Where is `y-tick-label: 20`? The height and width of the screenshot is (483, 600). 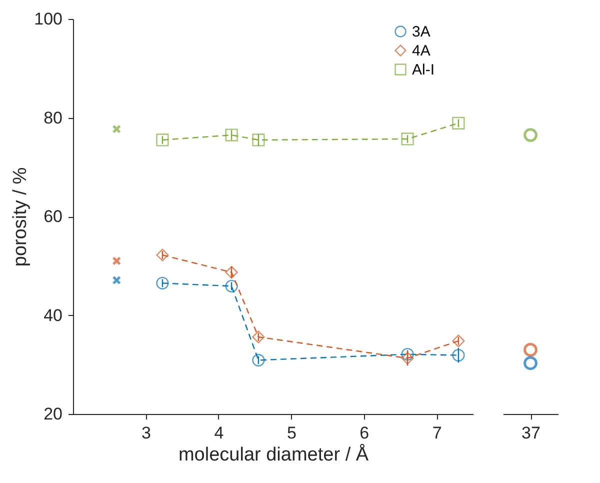
y-tick-label: 20 is located at coordinates (53, 414).